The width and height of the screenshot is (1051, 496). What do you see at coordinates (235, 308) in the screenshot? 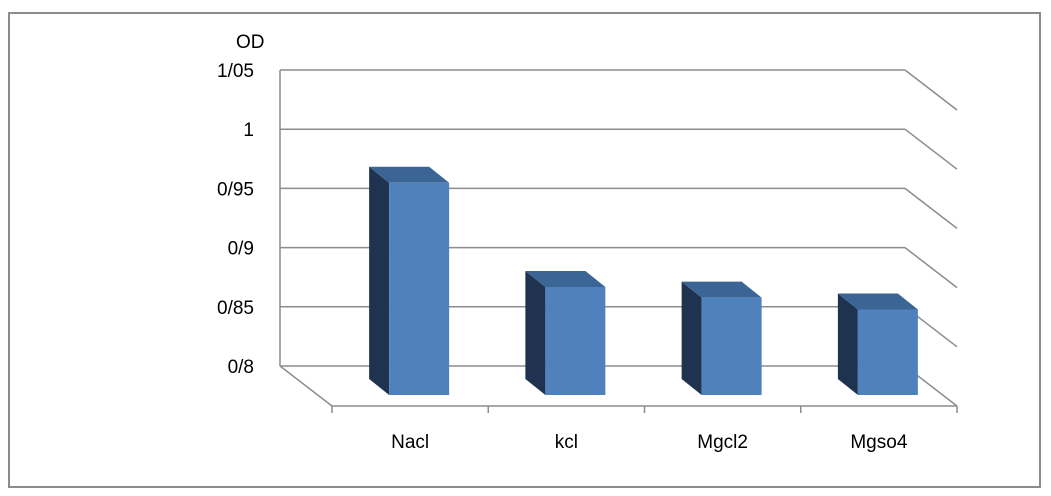
I see `y-tick-label: 0/85` at bounding box center [235, 308].